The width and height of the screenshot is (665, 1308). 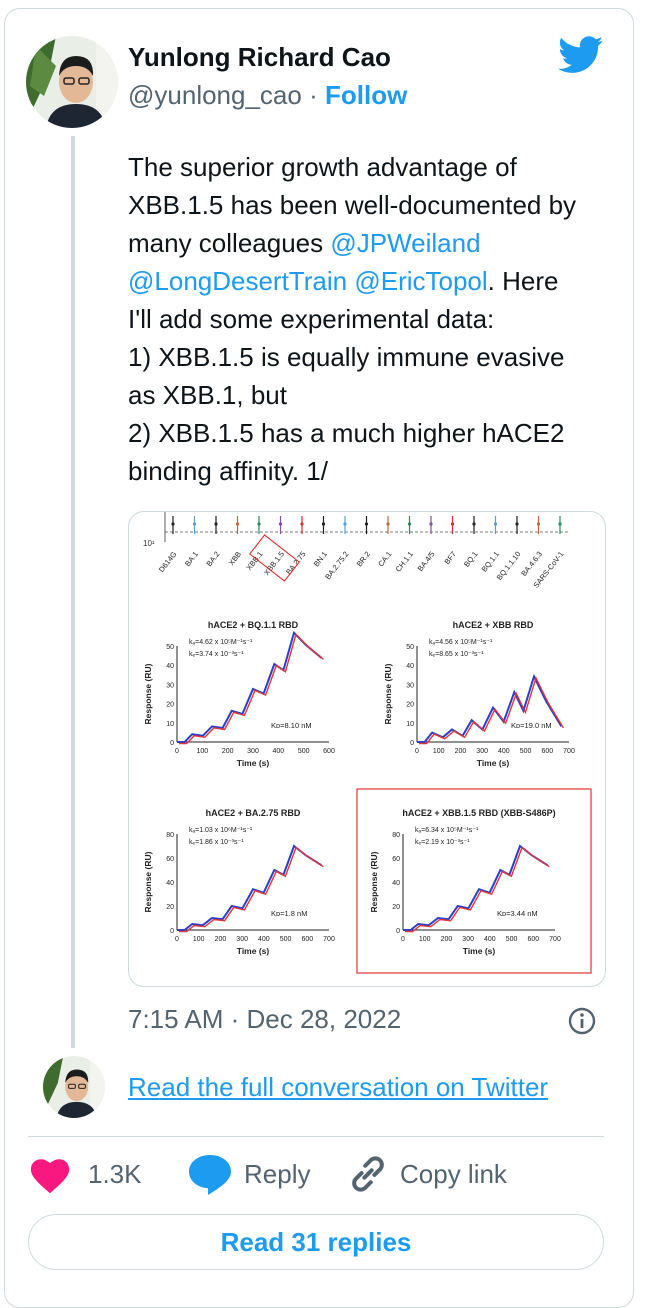 I want to click on xtick-label: 500, so click(x=286, y=939).